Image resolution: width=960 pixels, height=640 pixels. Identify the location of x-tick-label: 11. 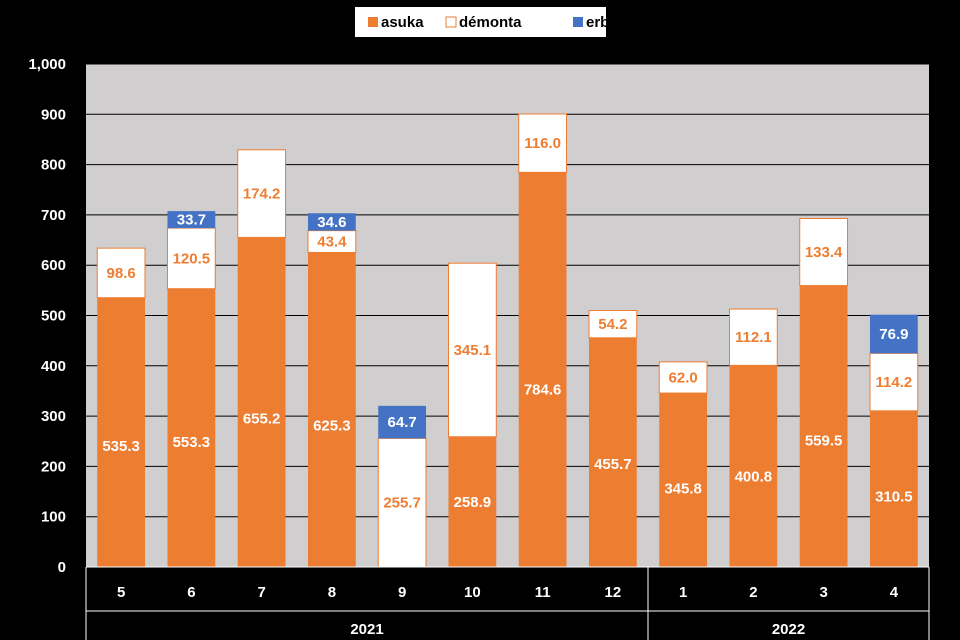
(543, 592).